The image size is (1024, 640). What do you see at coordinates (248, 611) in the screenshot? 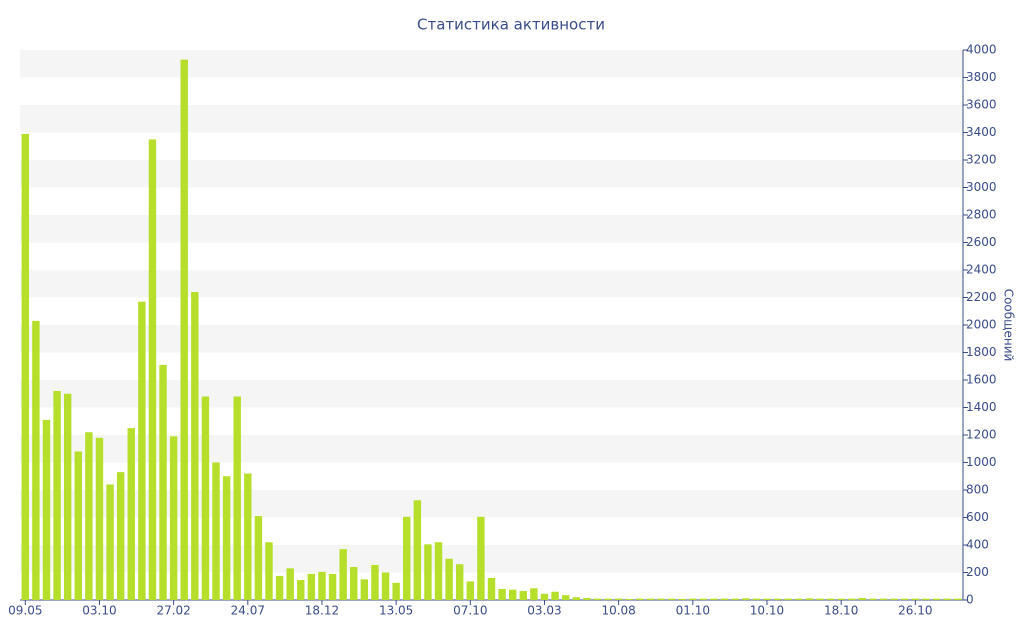
I see `x-tick-label: 24.07` at bounding box center [248, 611].